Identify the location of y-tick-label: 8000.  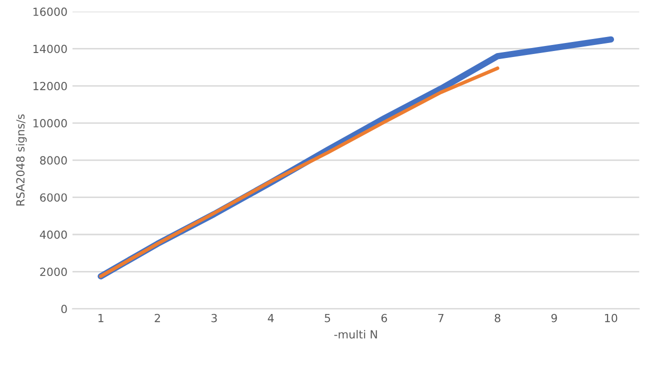
(53, 160).